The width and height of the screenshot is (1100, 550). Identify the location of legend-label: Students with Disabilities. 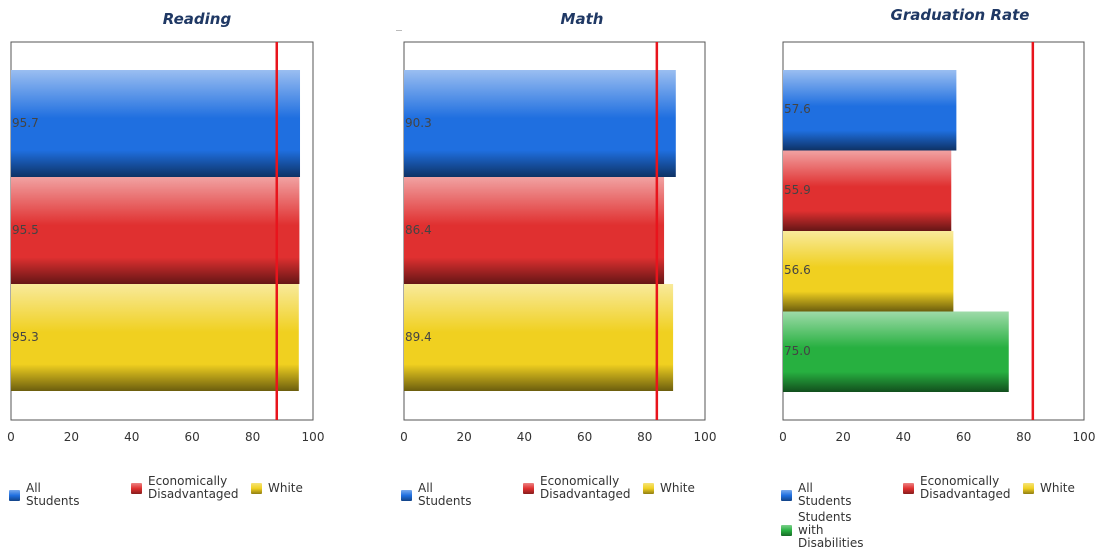
(831, 530).